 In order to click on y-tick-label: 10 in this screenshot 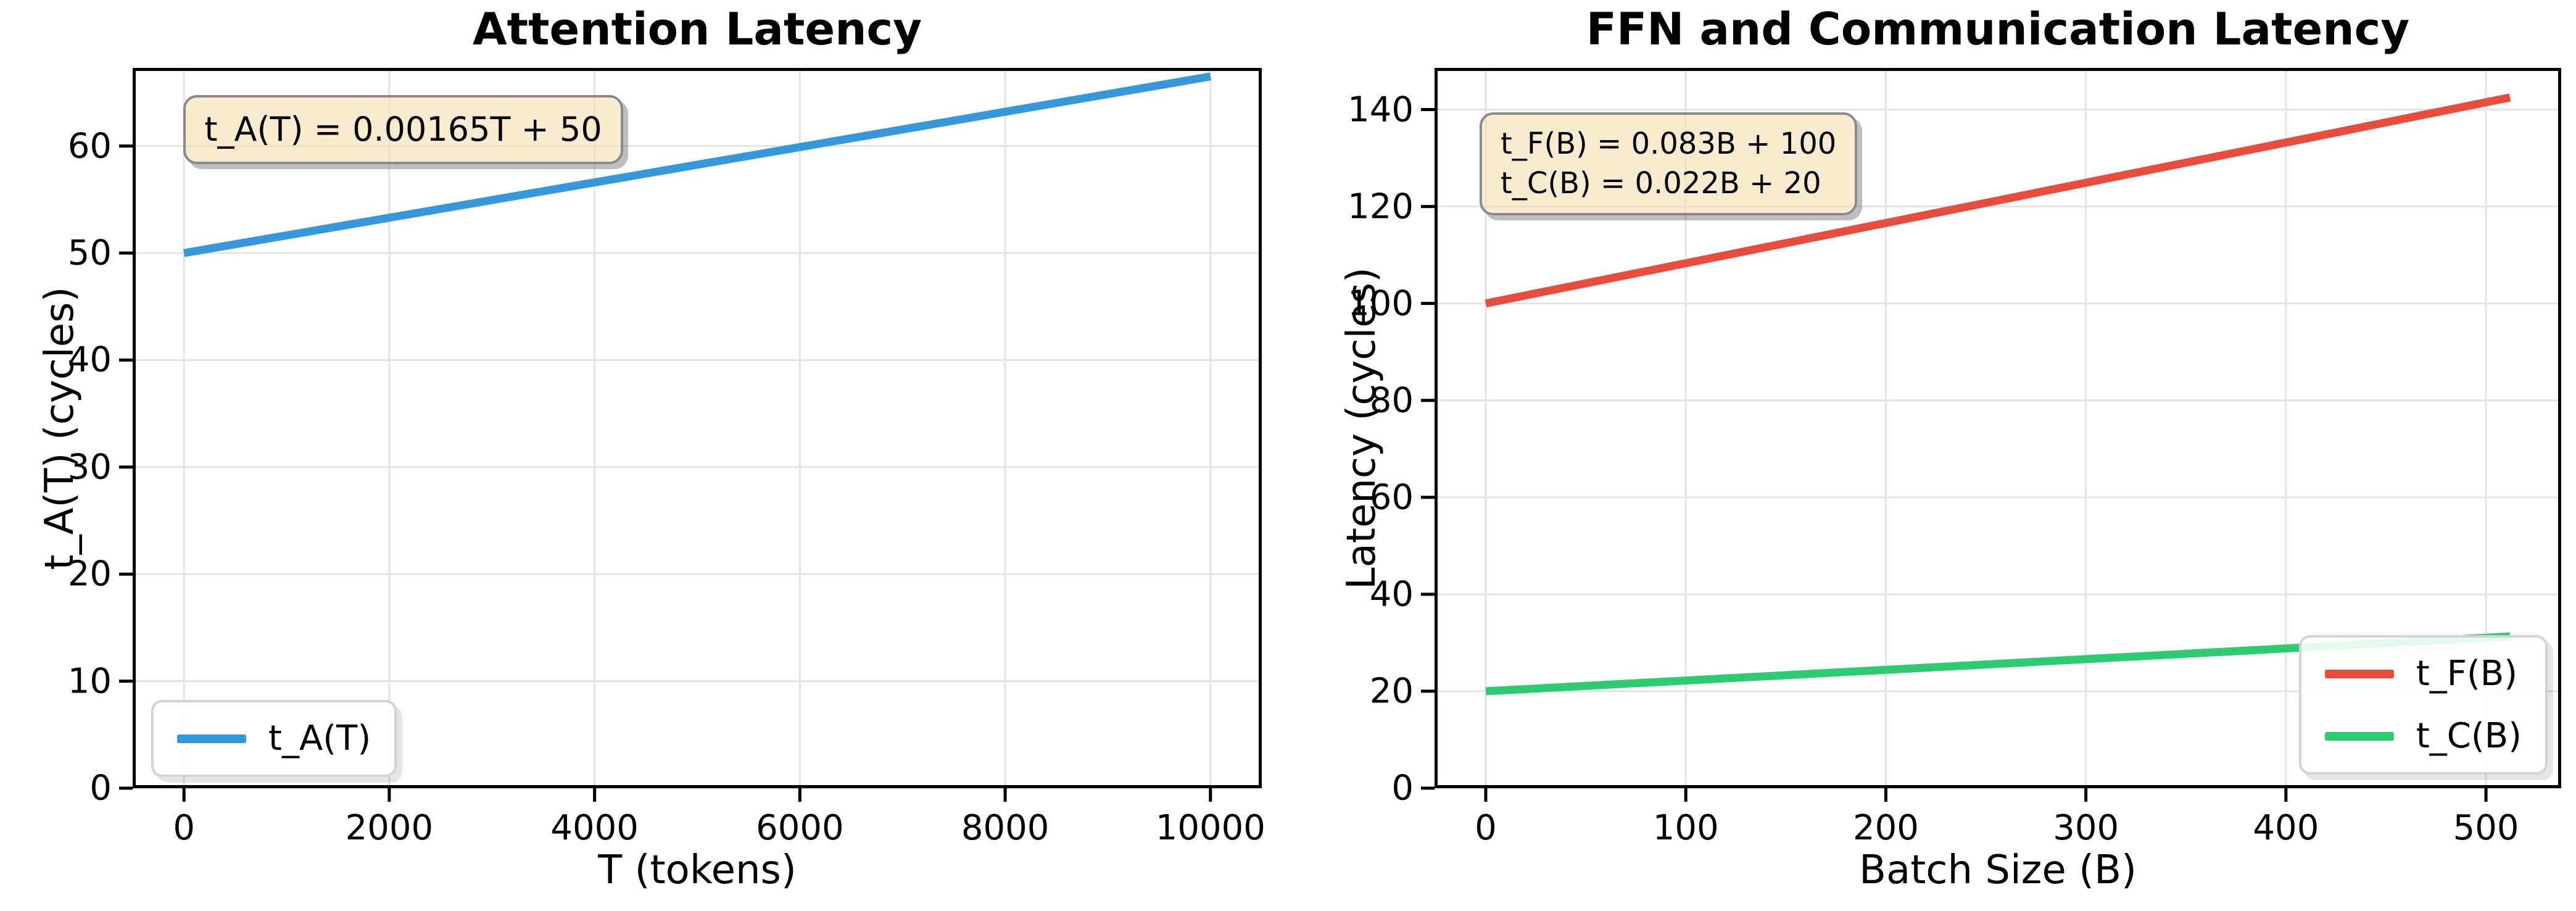, I will do `click(89, 681)`.